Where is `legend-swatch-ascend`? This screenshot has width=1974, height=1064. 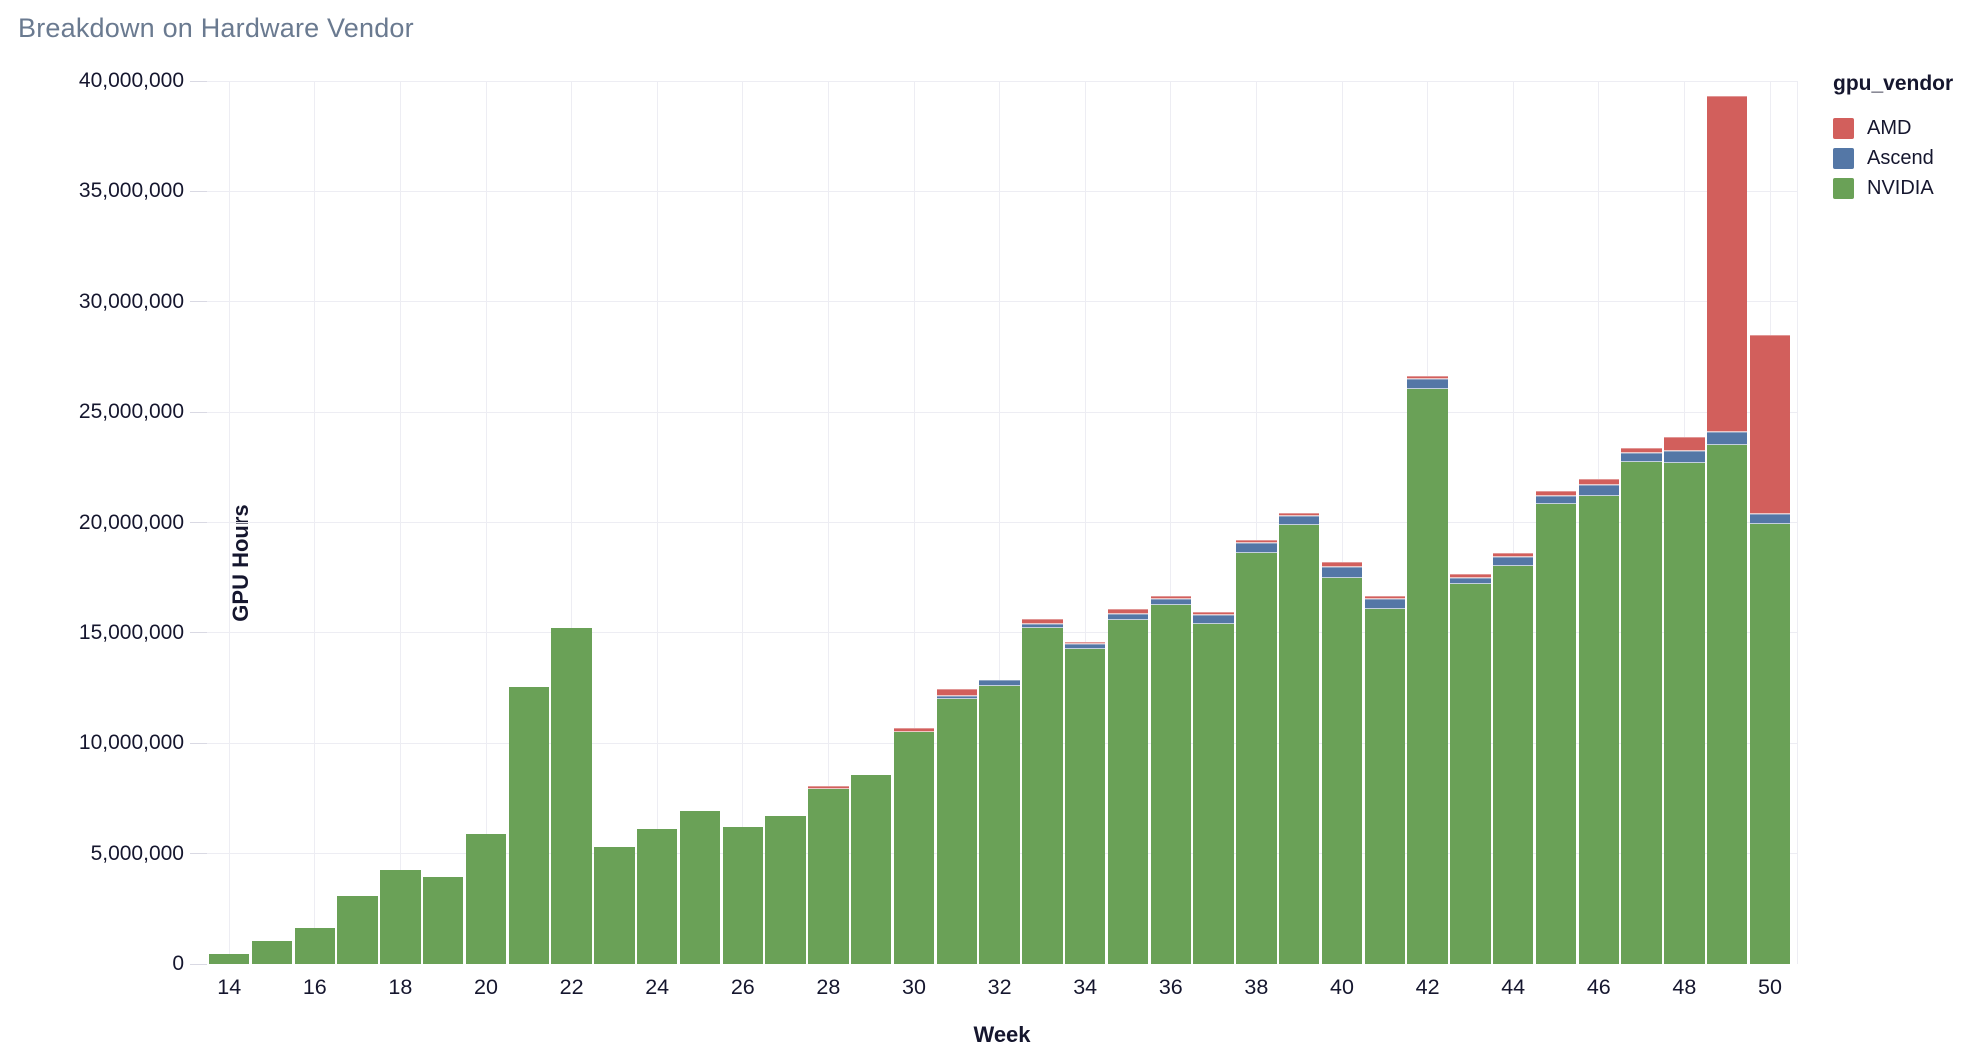
legend-swatch-ascend is located at coordinates (1843, 158).